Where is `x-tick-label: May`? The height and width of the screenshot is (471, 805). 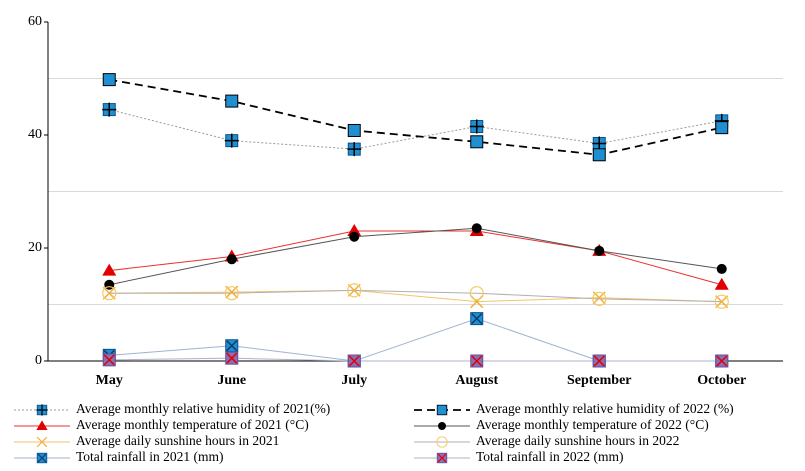 x-tick-label: May is located at coordinates (109, 380).